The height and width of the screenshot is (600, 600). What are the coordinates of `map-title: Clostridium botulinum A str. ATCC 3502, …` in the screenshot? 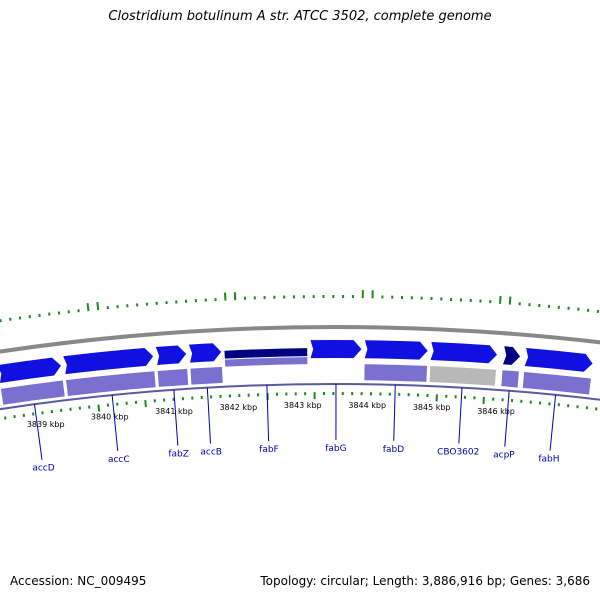 It's located at (300, 16).